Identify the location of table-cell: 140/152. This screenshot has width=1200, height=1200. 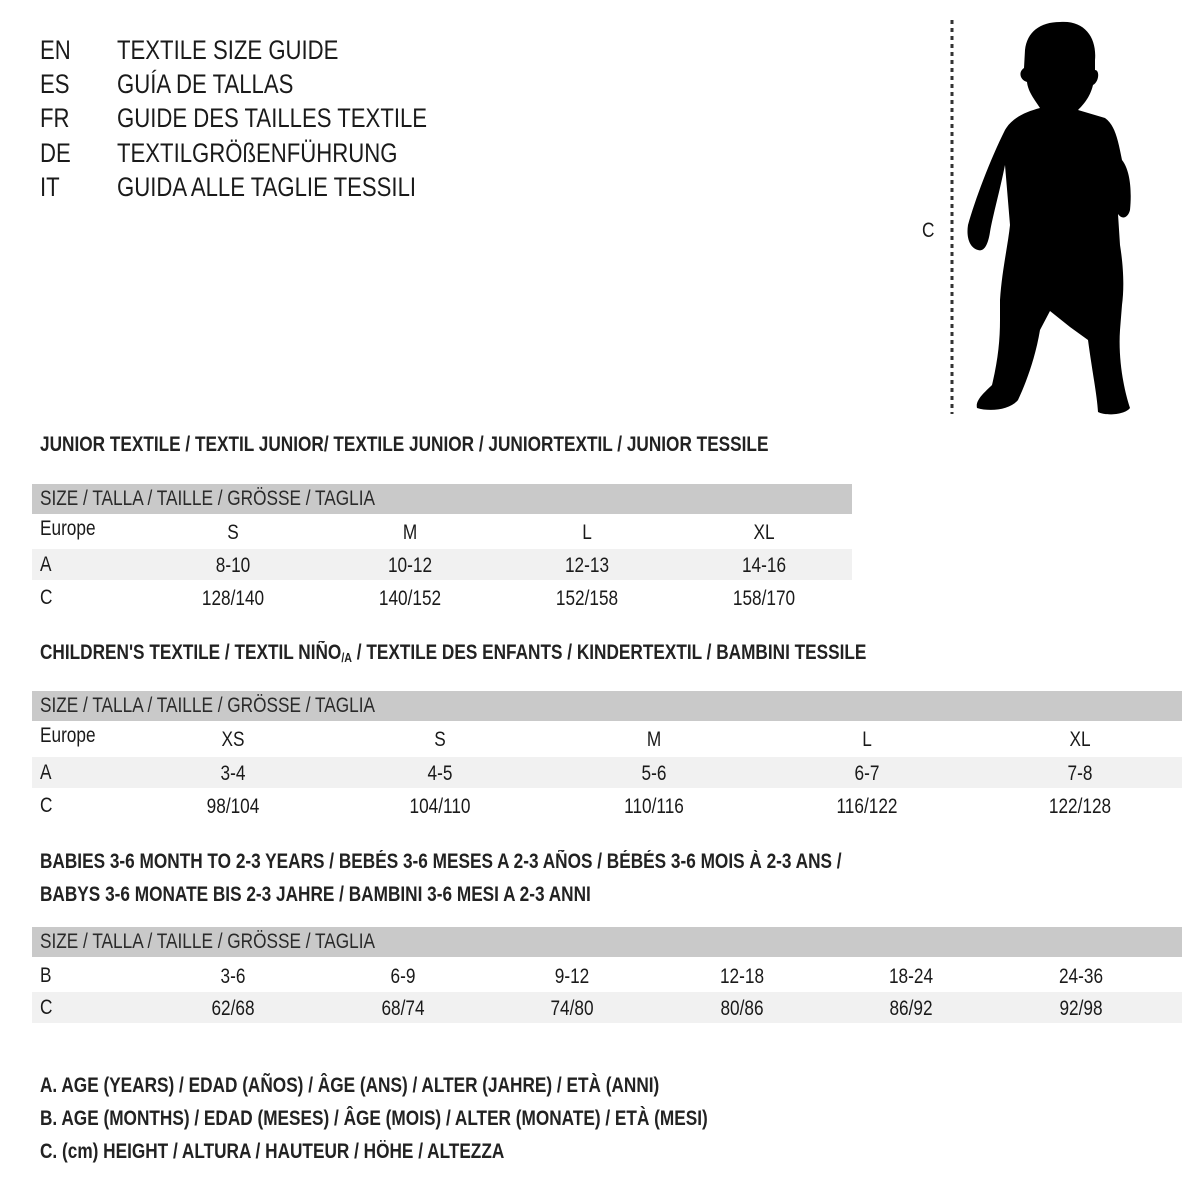
(410, 598).